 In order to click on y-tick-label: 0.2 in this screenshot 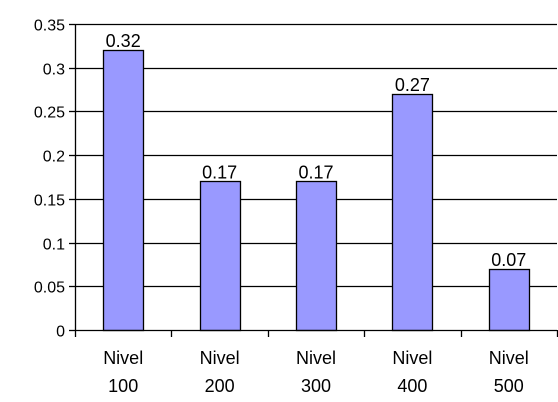, I will do `click(54, 157)`.